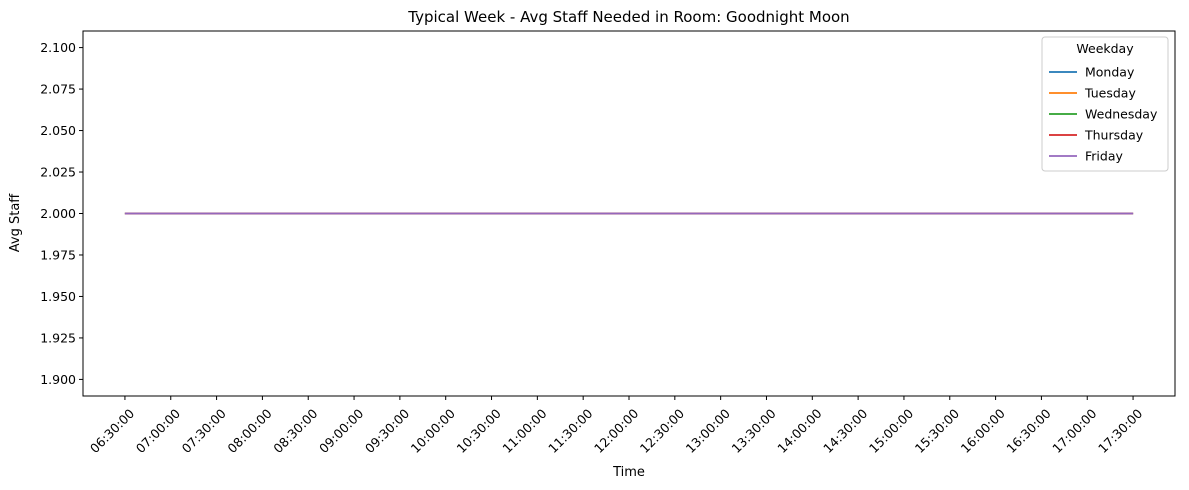 Image resolution: width=1189 pixels, height=490 pixels. I want to click on legend-entry: Wednesday, so click(1121, 114).